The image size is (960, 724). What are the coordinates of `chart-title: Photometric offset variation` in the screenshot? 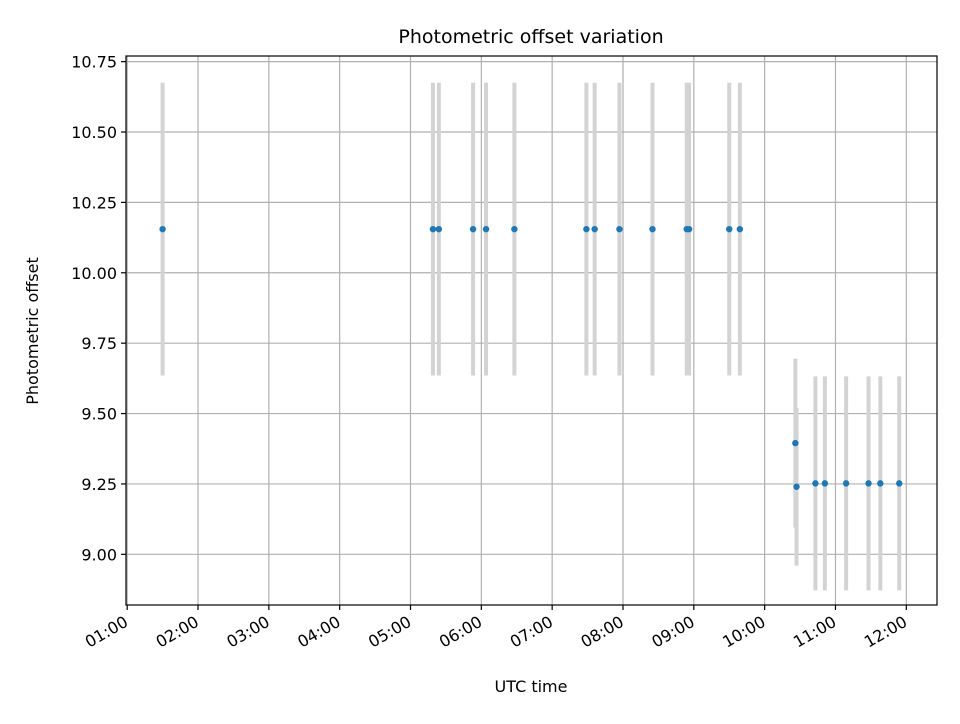 It's located at (530, 37).